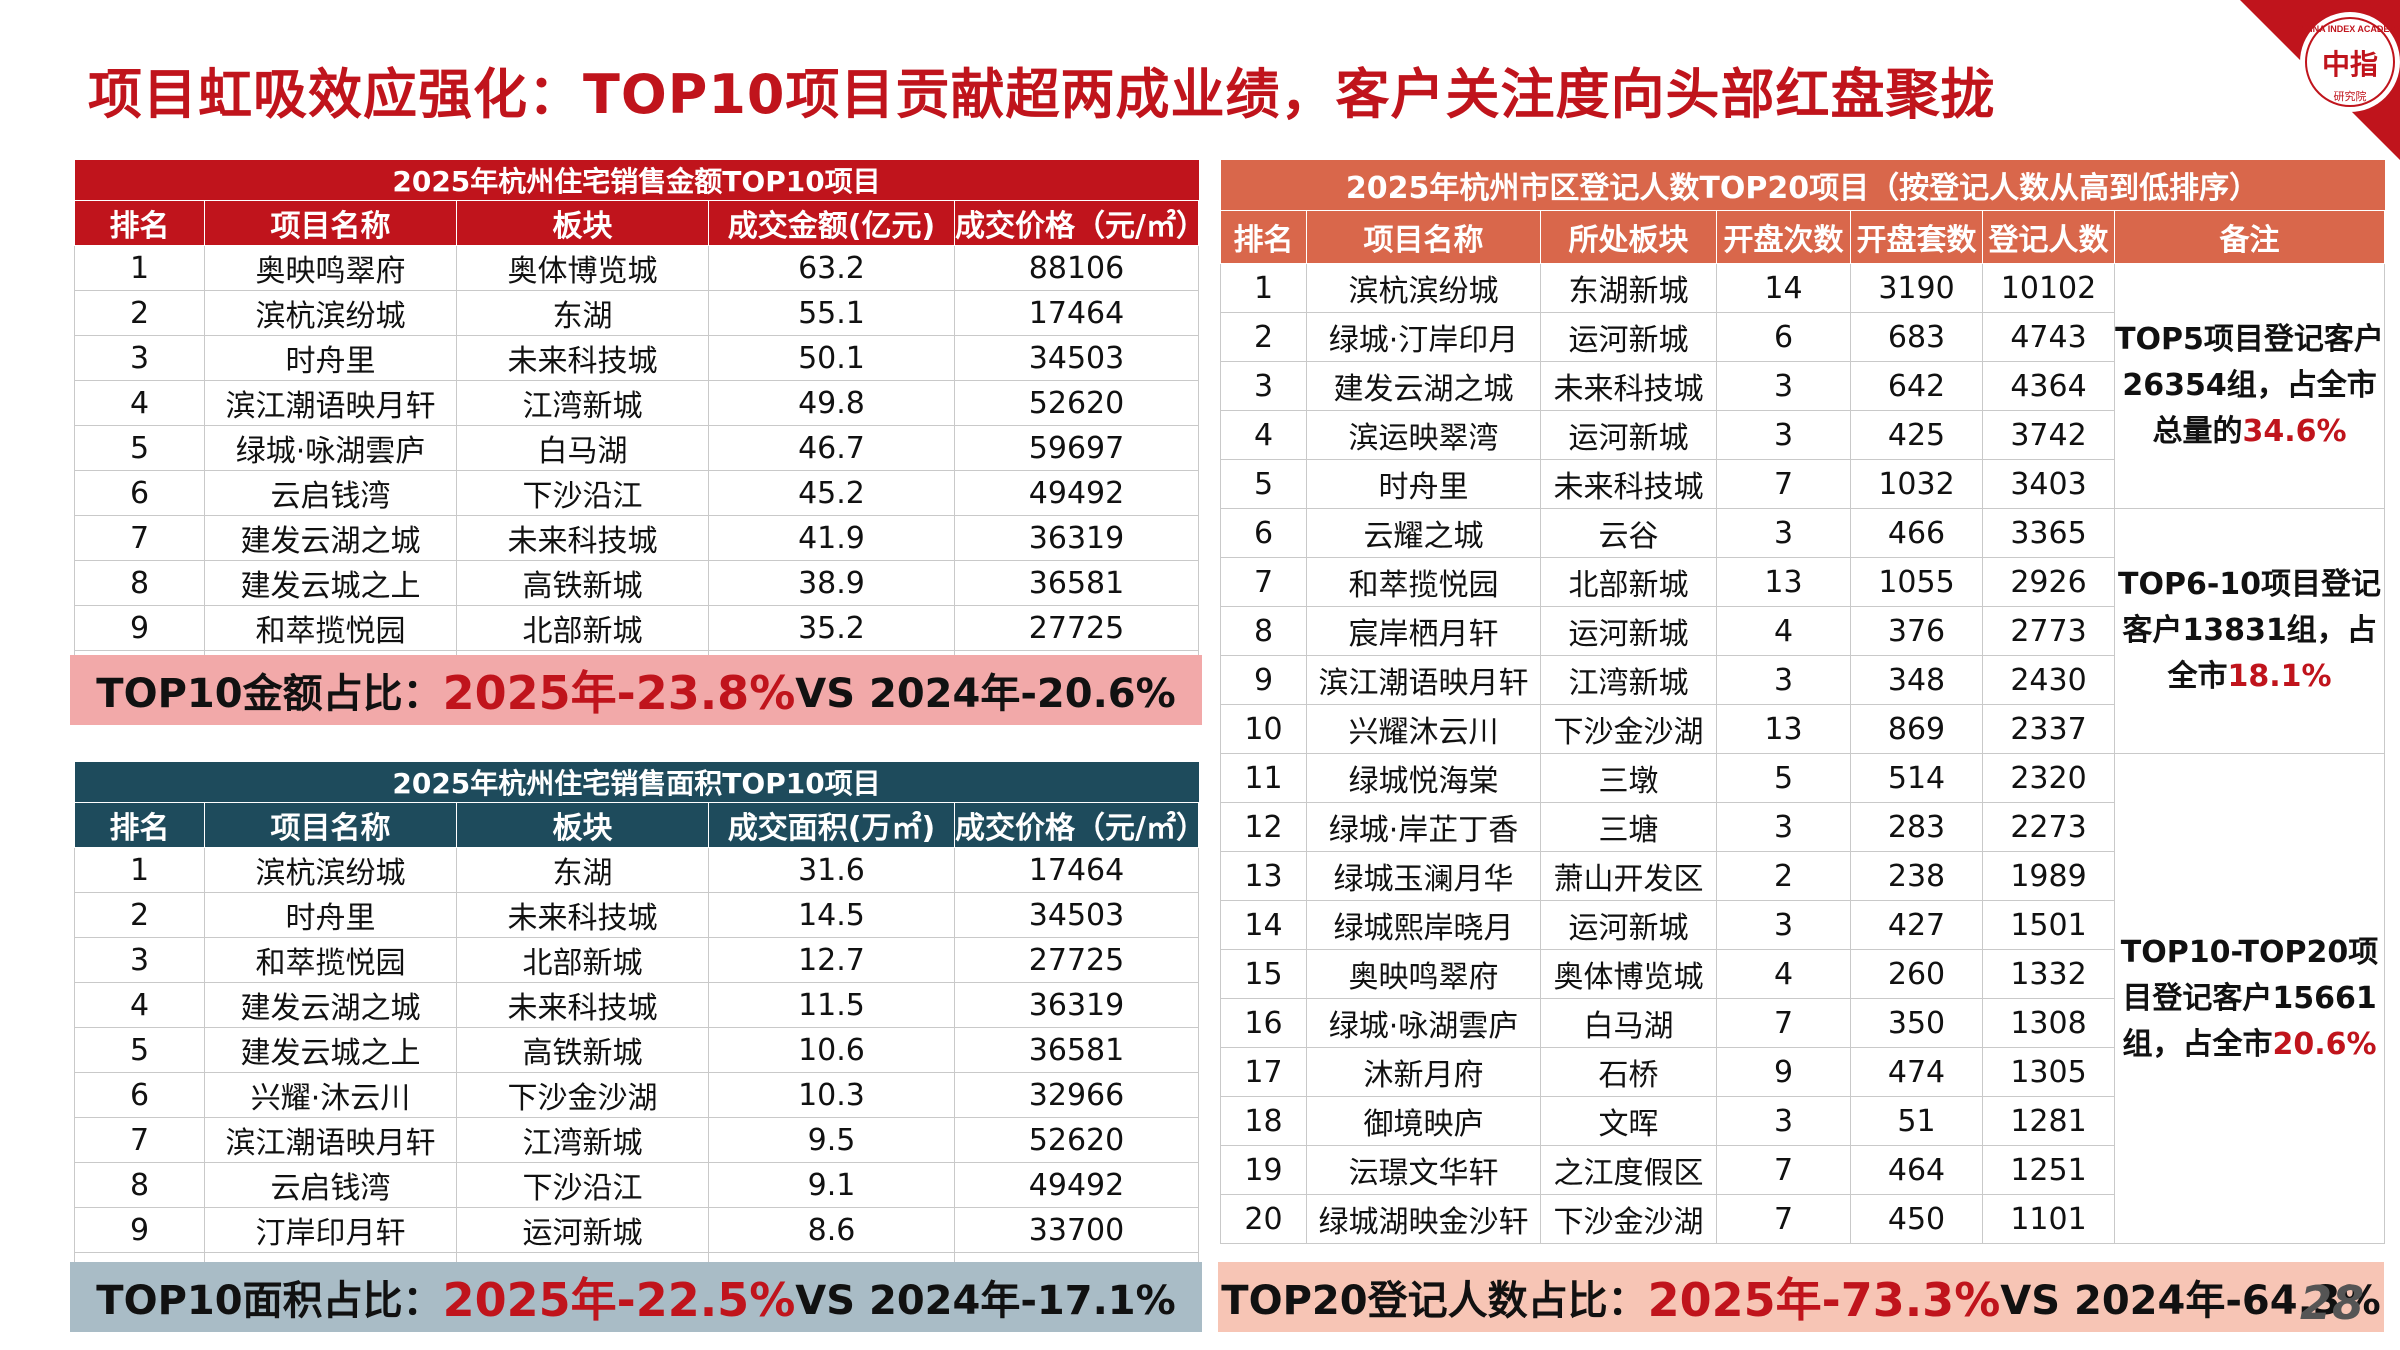  I want to click on table-row: 9 滨江潮语映月轩 江湾新城 3 348 2430, so click(1802, 680).